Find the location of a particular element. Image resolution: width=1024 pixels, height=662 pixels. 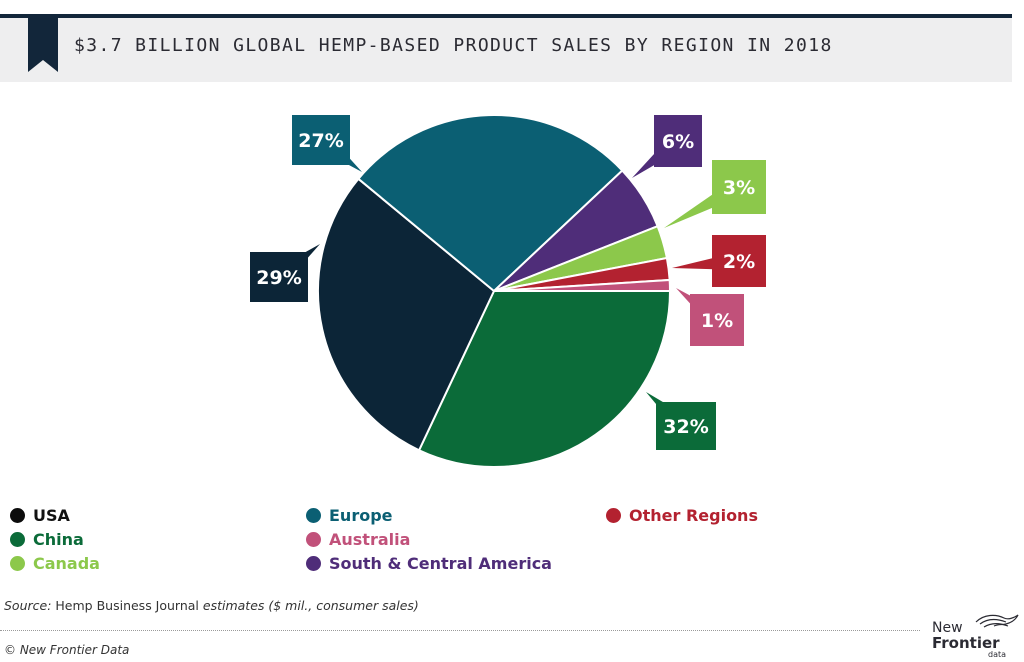

copyright: © New Frontier Data is located at coordinates (67, 650).